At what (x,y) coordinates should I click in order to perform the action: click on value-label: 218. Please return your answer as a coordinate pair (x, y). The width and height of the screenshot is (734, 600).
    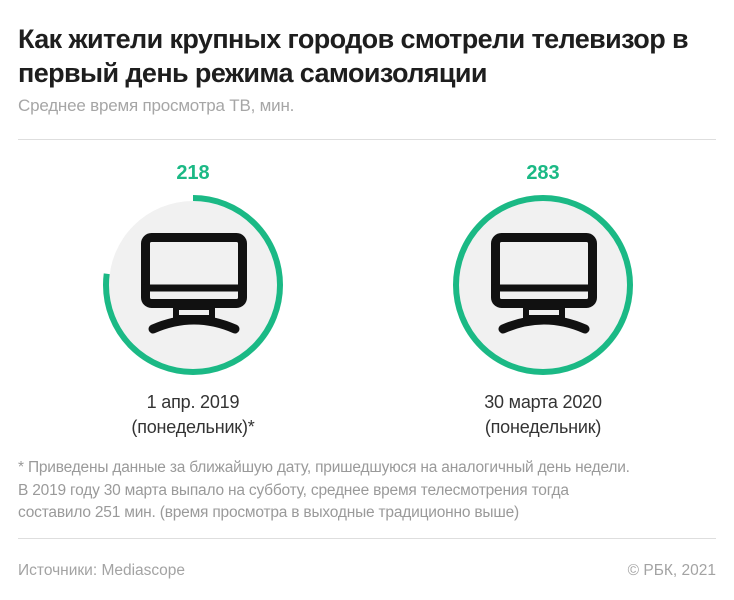
    Looking at the image, I should click on (193, 173).